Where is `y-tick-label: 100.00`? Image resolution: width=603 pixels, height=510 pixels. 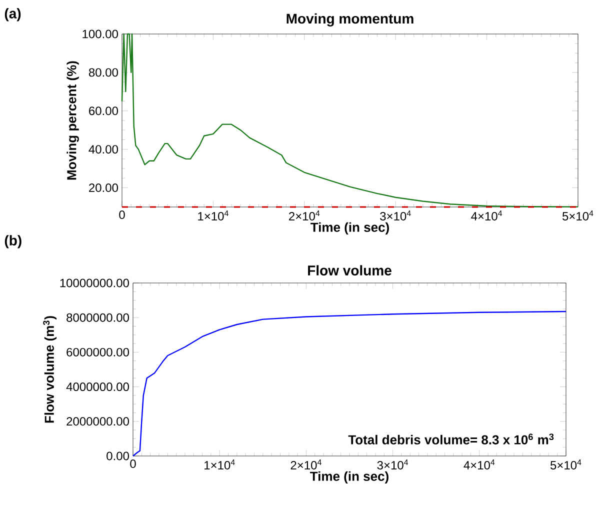
y-tick-label: 100.00 is located at coordinates (100, 34).